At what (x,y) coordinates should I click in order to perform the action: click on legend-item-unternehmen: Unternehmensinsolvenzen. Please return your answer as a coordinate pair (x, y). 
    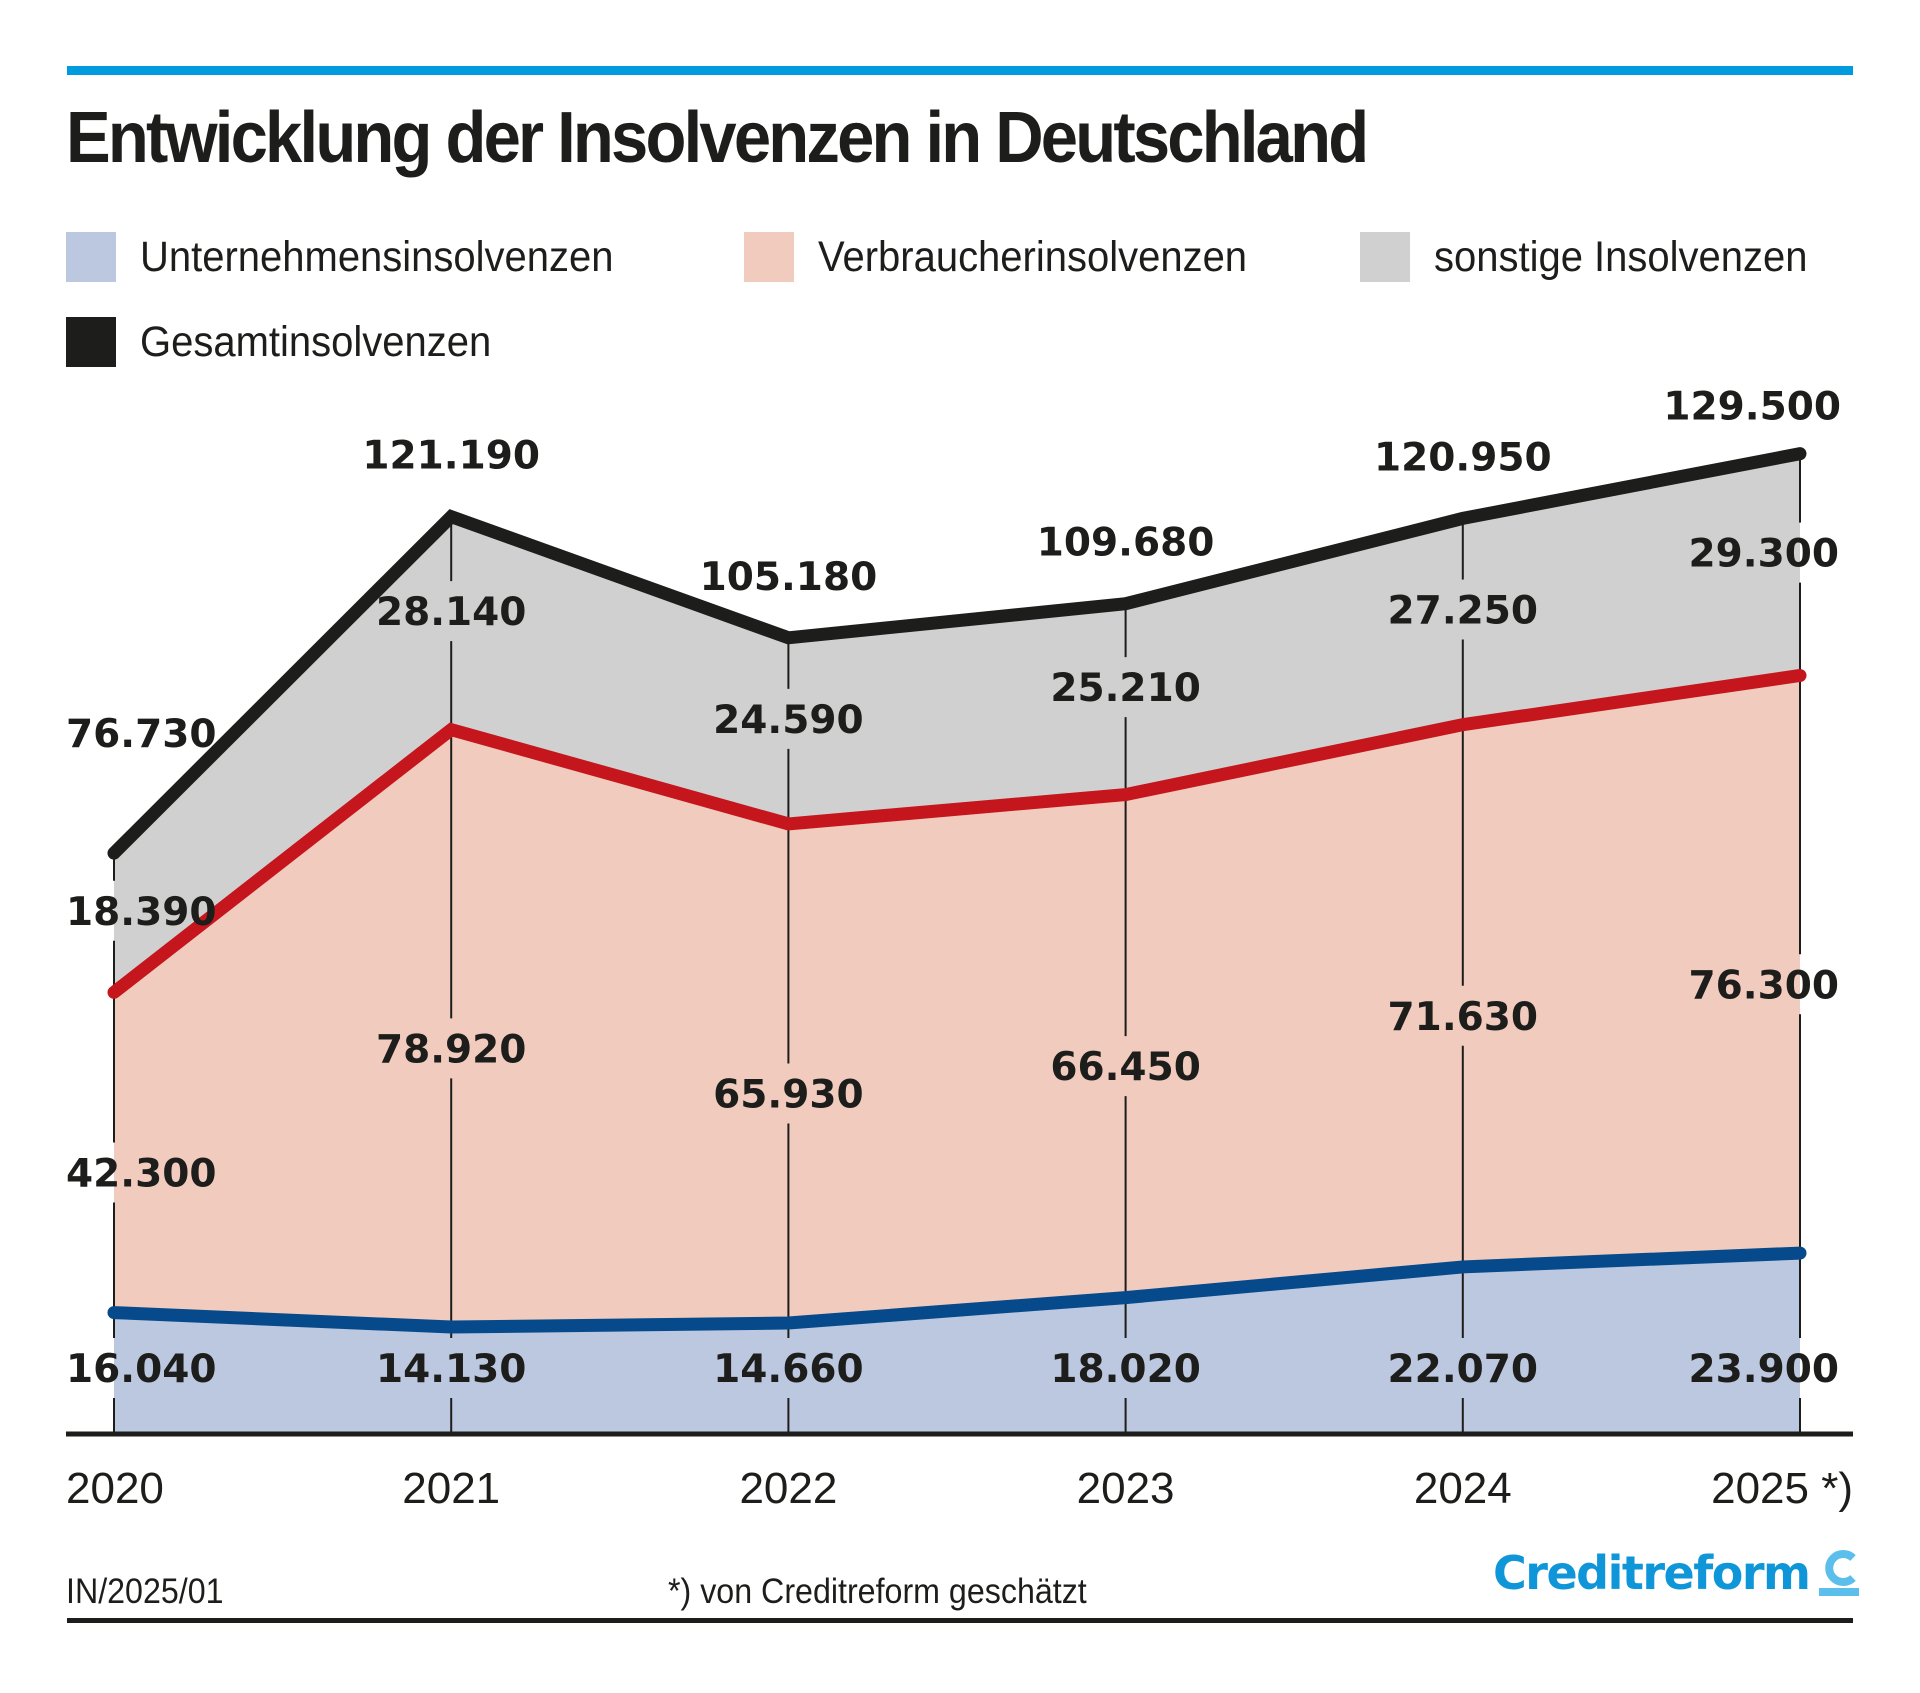
    Looking at the image, I should click on (357, 257).